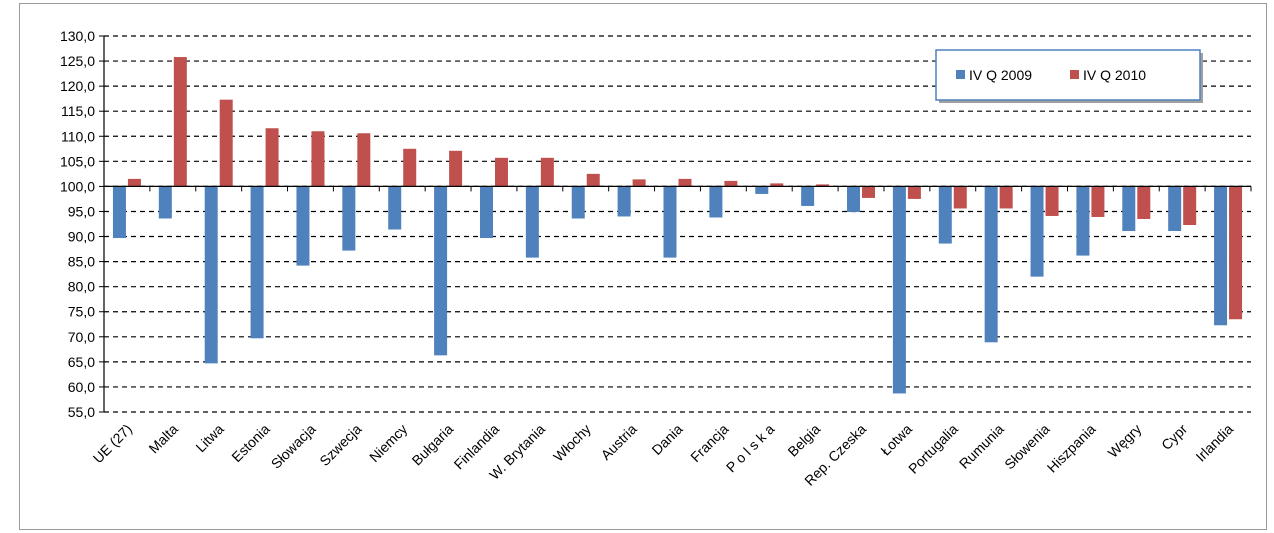  What do you see at coordinates (81, 287) in the screenshot?
I see `y-tick-label: 80,0` at bounding box center [81, 287].